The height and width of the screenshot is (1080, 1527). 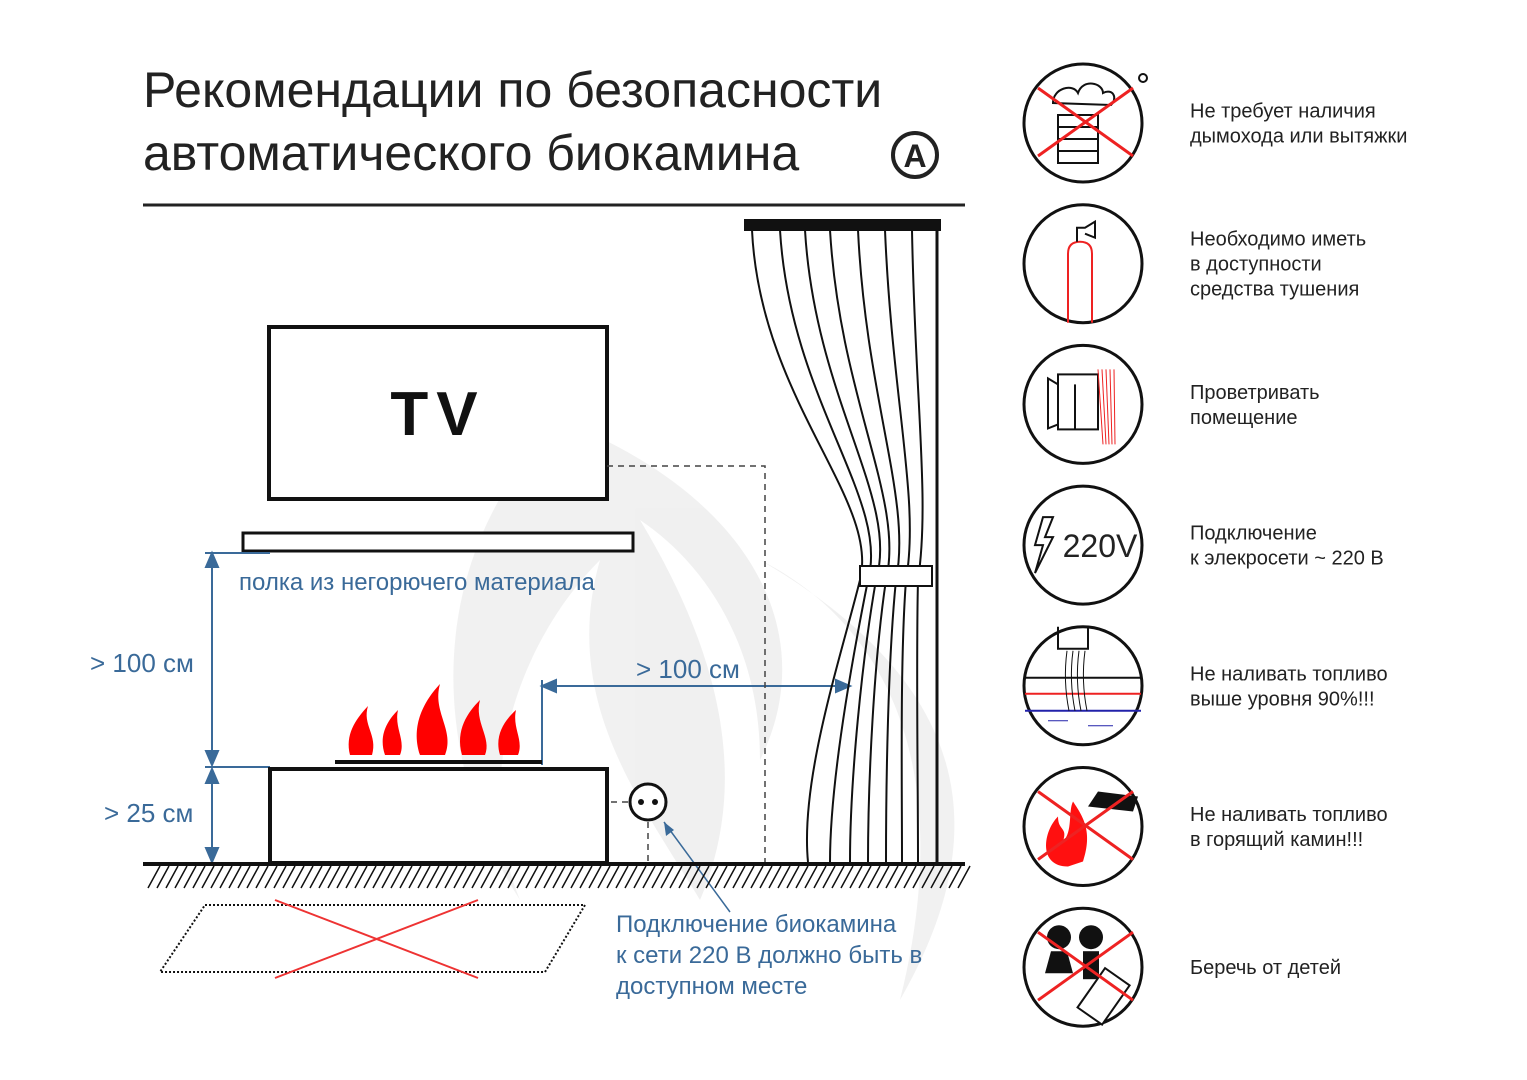 I want to click on recommendation-text: Подключение, so click(x=1253, y=534).